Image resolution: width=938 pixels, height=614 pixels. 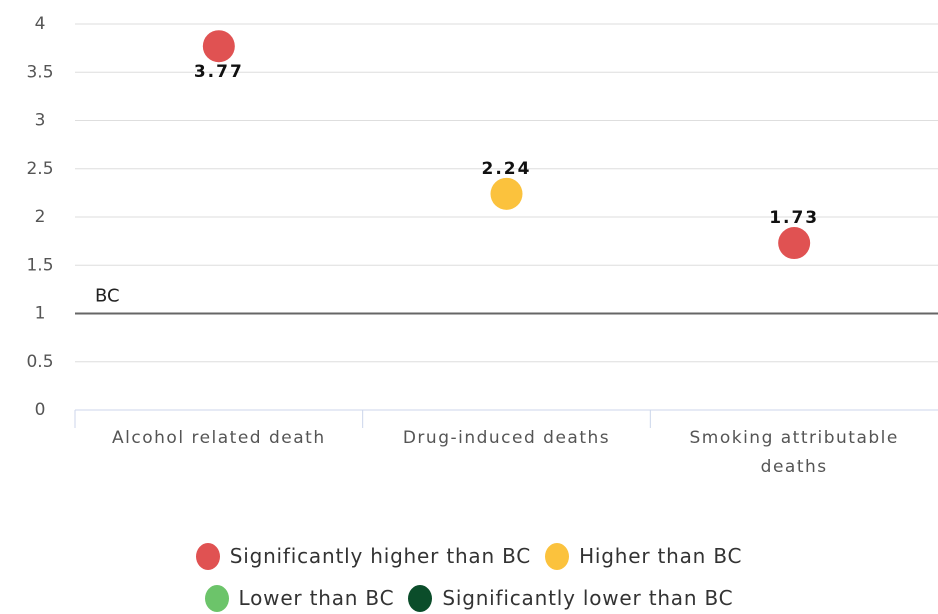 What do you see at coordinates (40, 410) in the screenshot?
I see `y-tick-label: 0` at bounding box center [40, 410].